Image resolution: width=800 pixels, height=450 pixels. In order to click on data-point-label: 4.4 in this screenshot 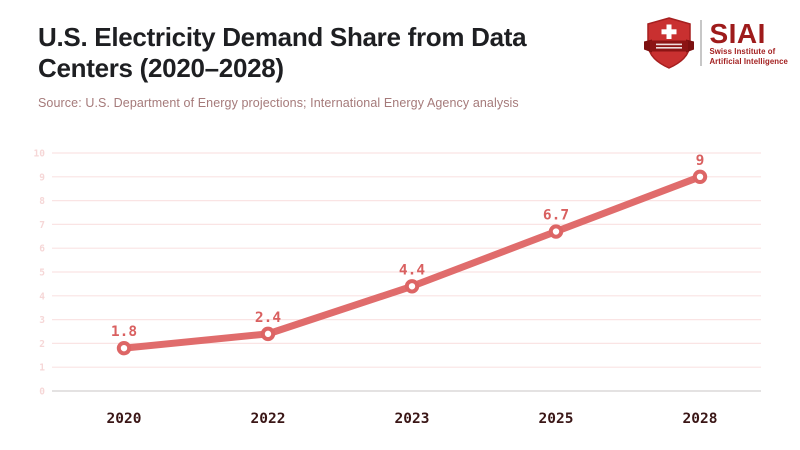, I will do `click(412, 270)`.